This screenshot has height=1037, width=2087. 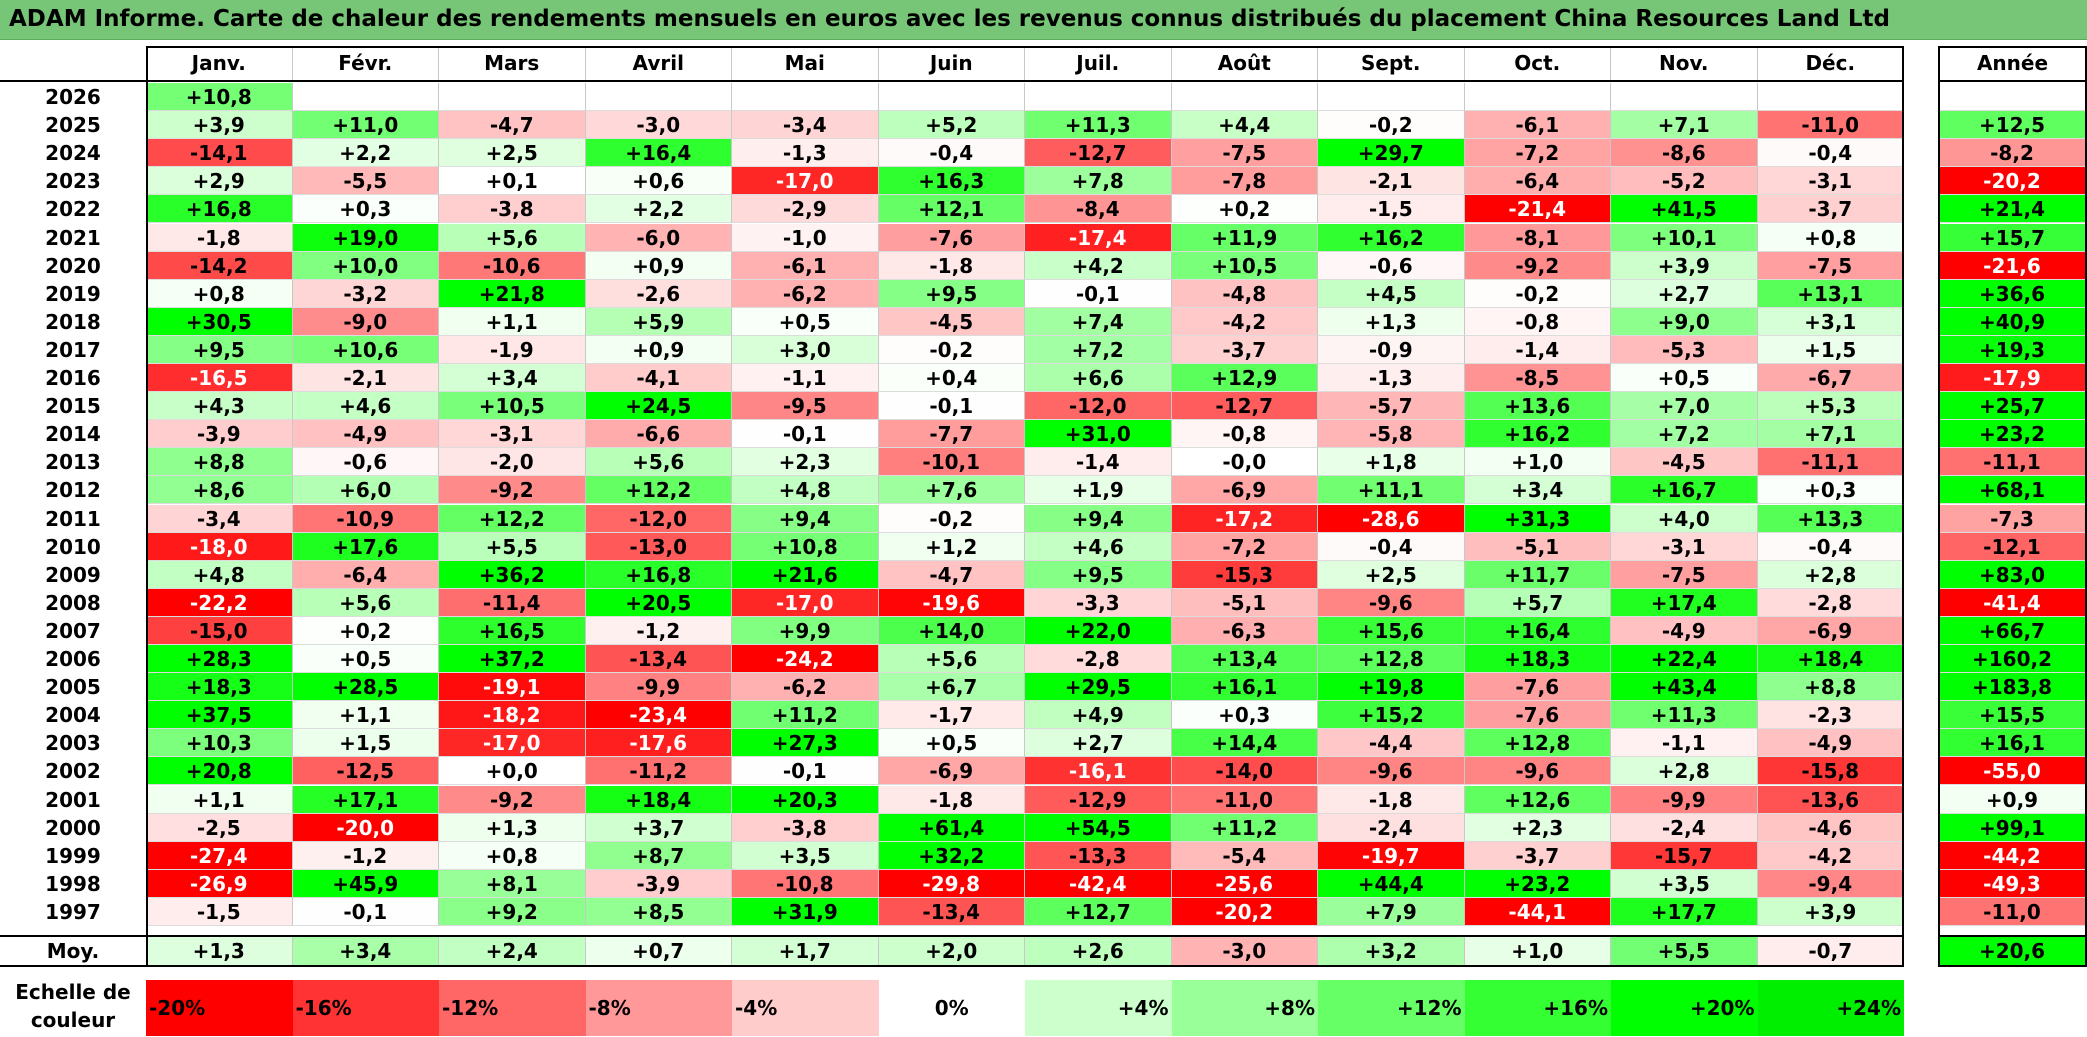 I want to click on annual-cell: +15,7, so click(x=2012, y=237).